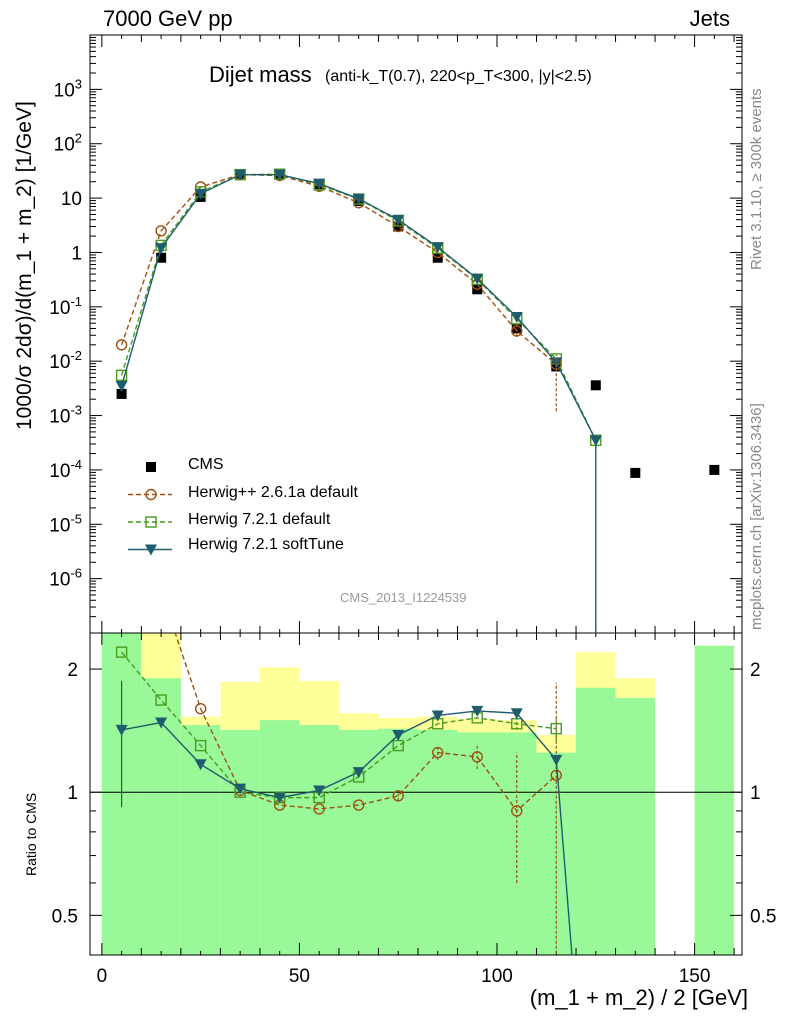 The image size is (786, 1024). Describe the element at coordinates (168, 18) in the screenshot. I see `collision-header: 7000 GeV pp` at that location.